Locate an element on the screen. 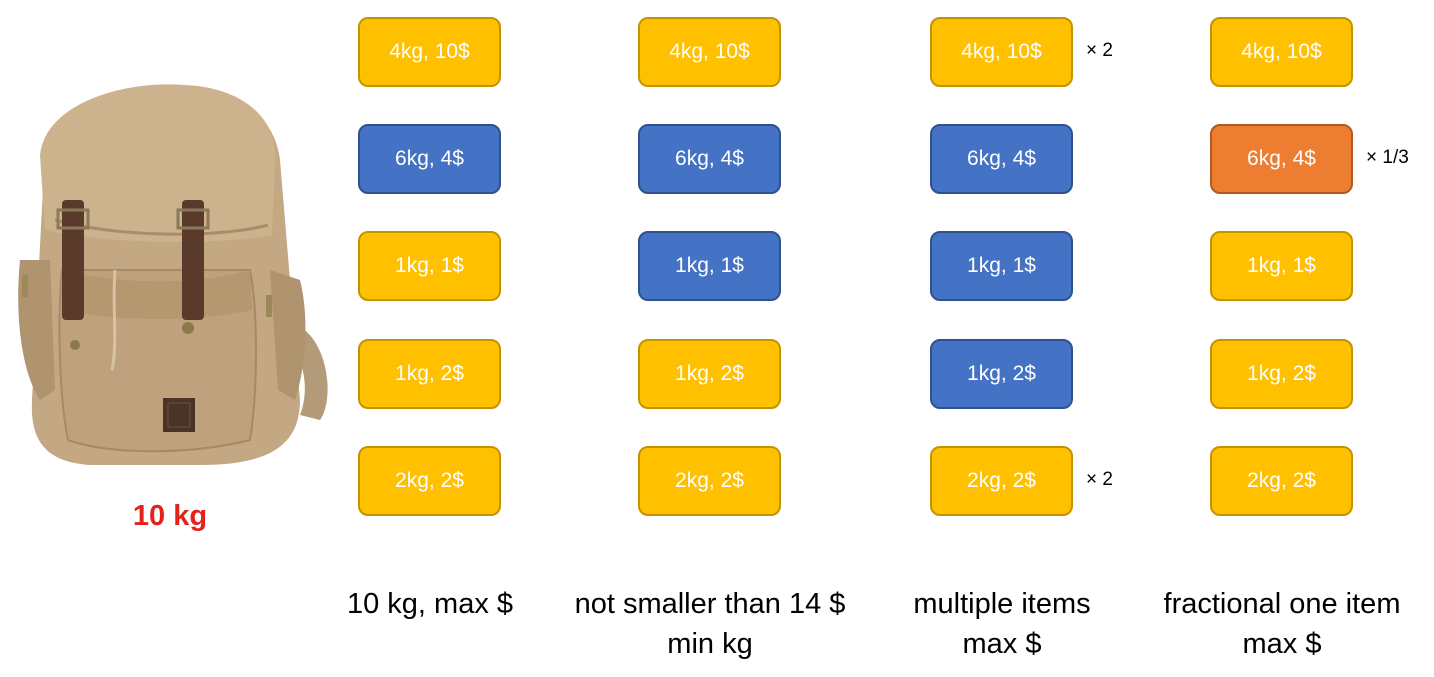  caption-line: min kg is located at coordinates (710, 644).